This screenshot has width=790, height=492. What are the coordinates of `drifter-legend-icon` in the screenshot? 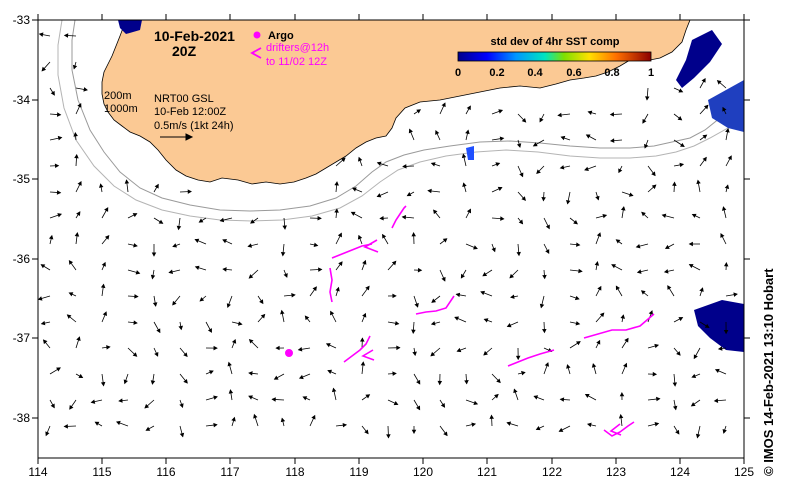 It's located at (256, 53).